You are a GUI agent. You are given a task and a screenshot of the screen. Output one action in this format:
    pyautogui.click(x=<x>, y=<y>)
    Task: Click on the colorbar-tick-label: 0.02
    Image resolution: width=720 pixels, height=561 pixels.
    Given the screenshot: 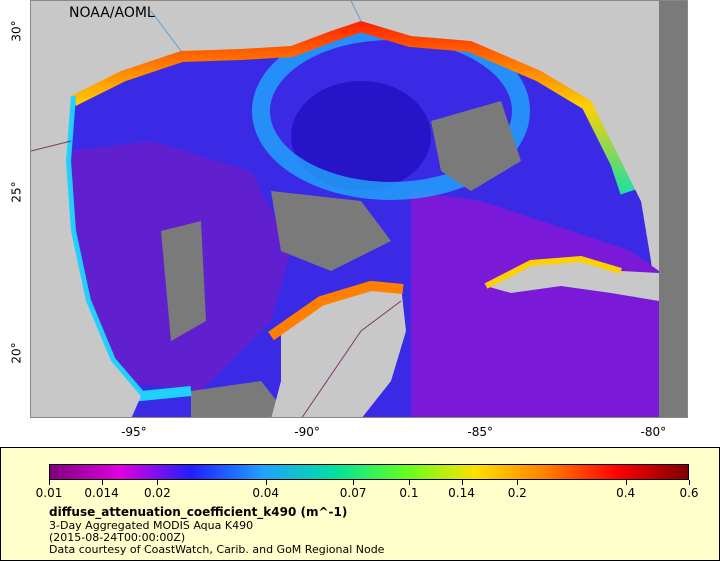 What is the action you would take?
    pyautogui.click(x=157, y=493)
    